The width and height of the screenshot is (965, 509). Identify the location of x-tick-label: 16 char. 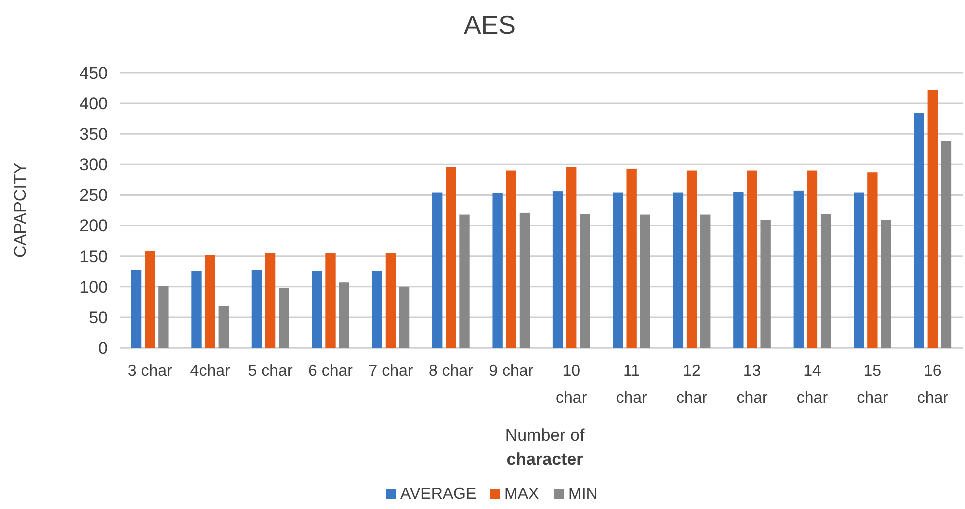
(933, 385).